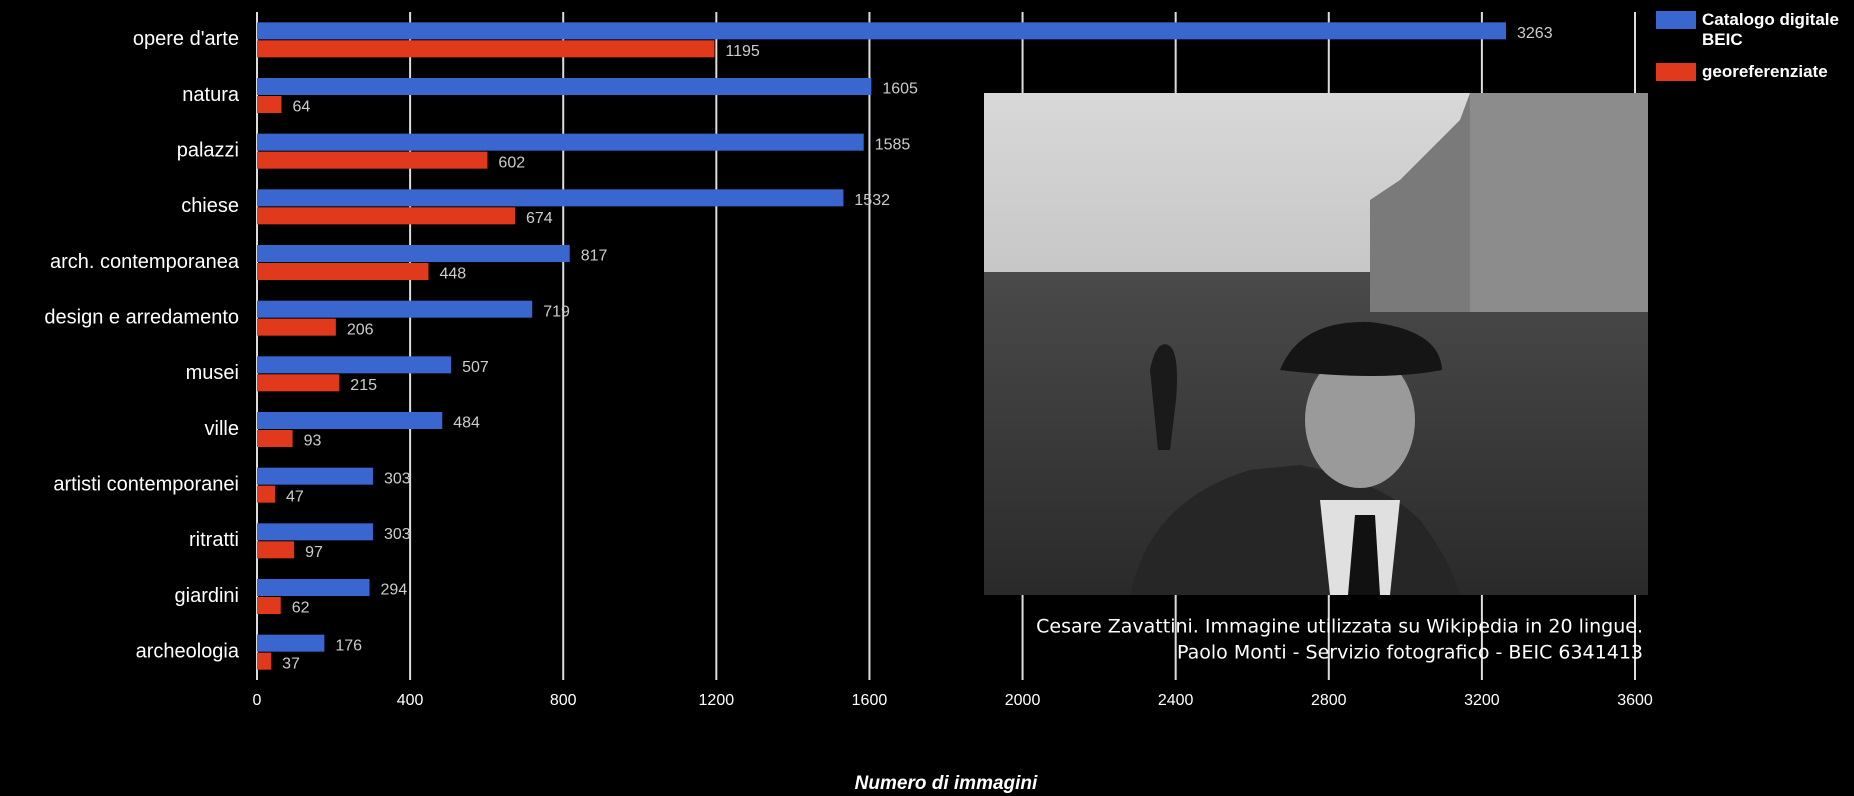 The height and width of the screenshot is (796, 1854). What do you see at coordinates (946, 783) in the screenshot?
I see `x-axis-title: Numero di immagini` at bounding box center [946, 783].